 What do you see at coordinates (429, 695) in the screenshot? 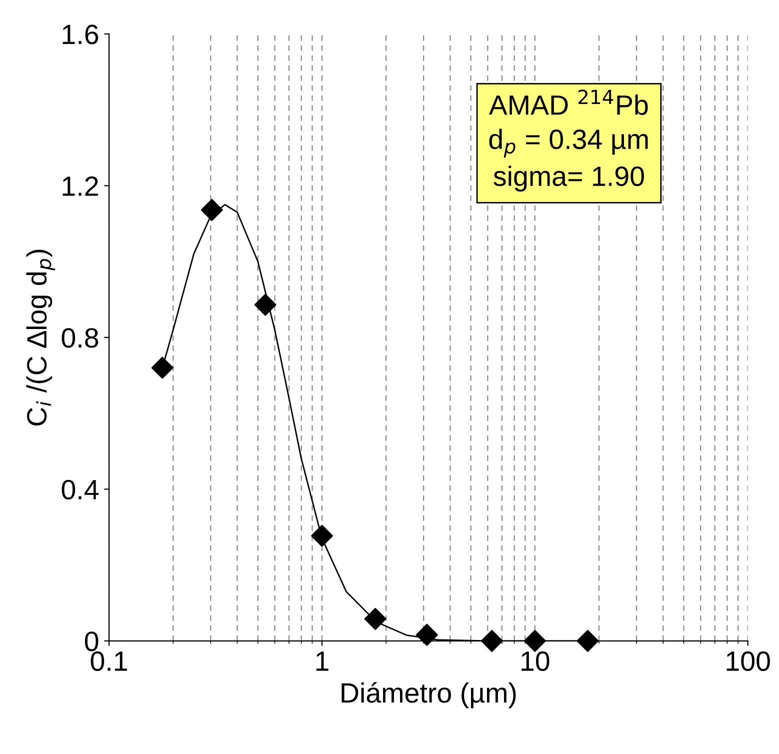
I see `x-axis-title: Diámetro (µm)` at bounding box center [429, 695].